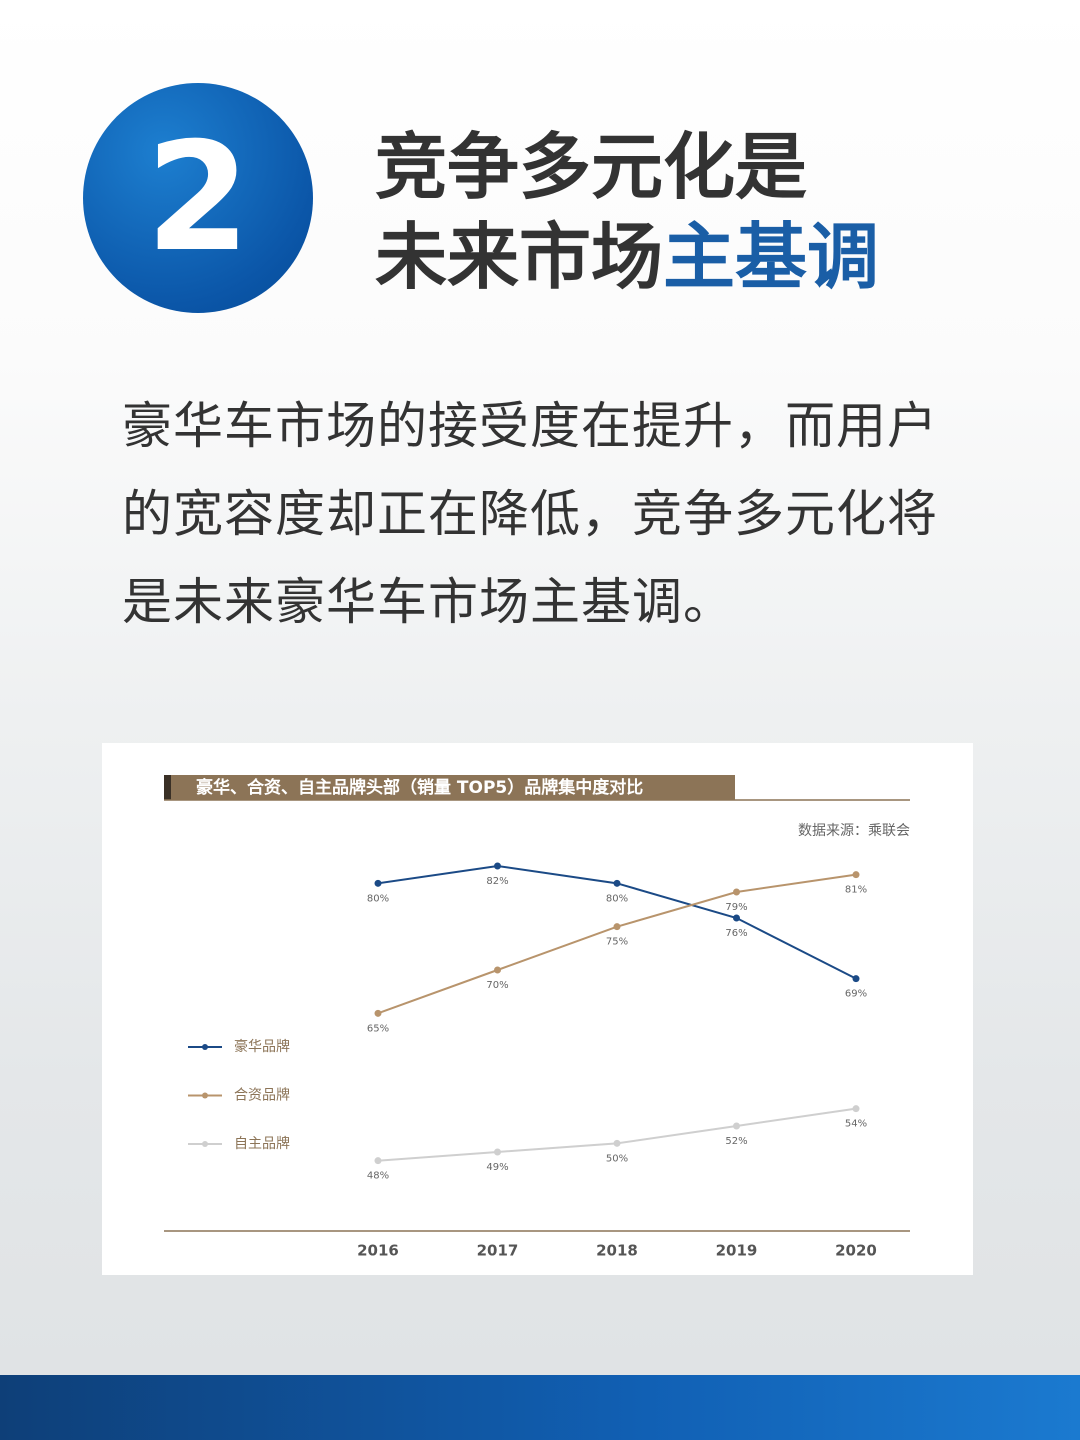 This screenshot has width=1080, height=1440. Describe the element at coordinates (378, 1251) in the screenshot. I see `x-tick-label: 2016` at that location.